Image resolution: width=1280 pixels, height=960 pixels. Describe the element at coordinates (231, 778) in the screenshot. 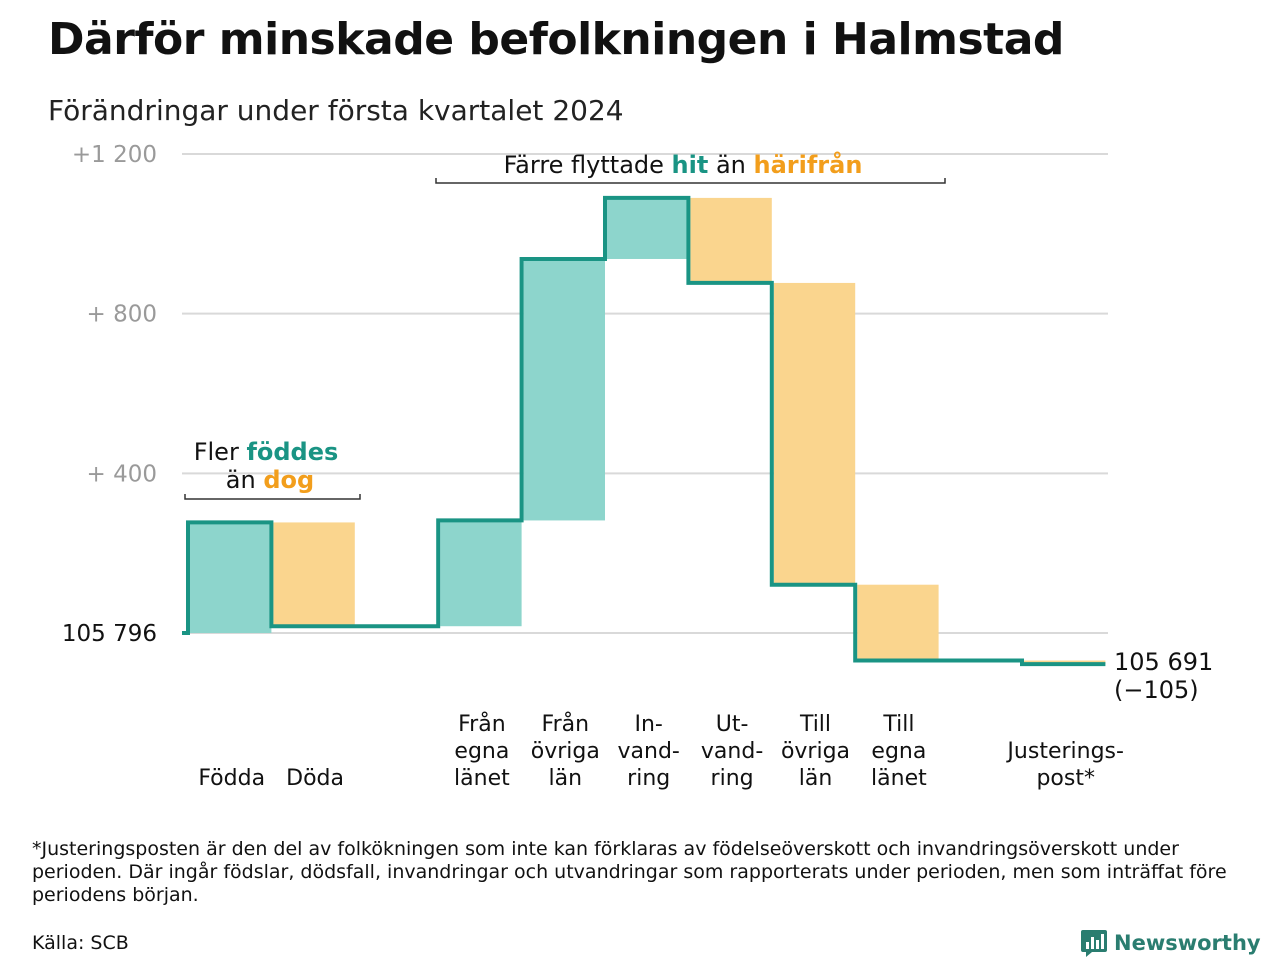

I see `category-label: Födda` at that location.